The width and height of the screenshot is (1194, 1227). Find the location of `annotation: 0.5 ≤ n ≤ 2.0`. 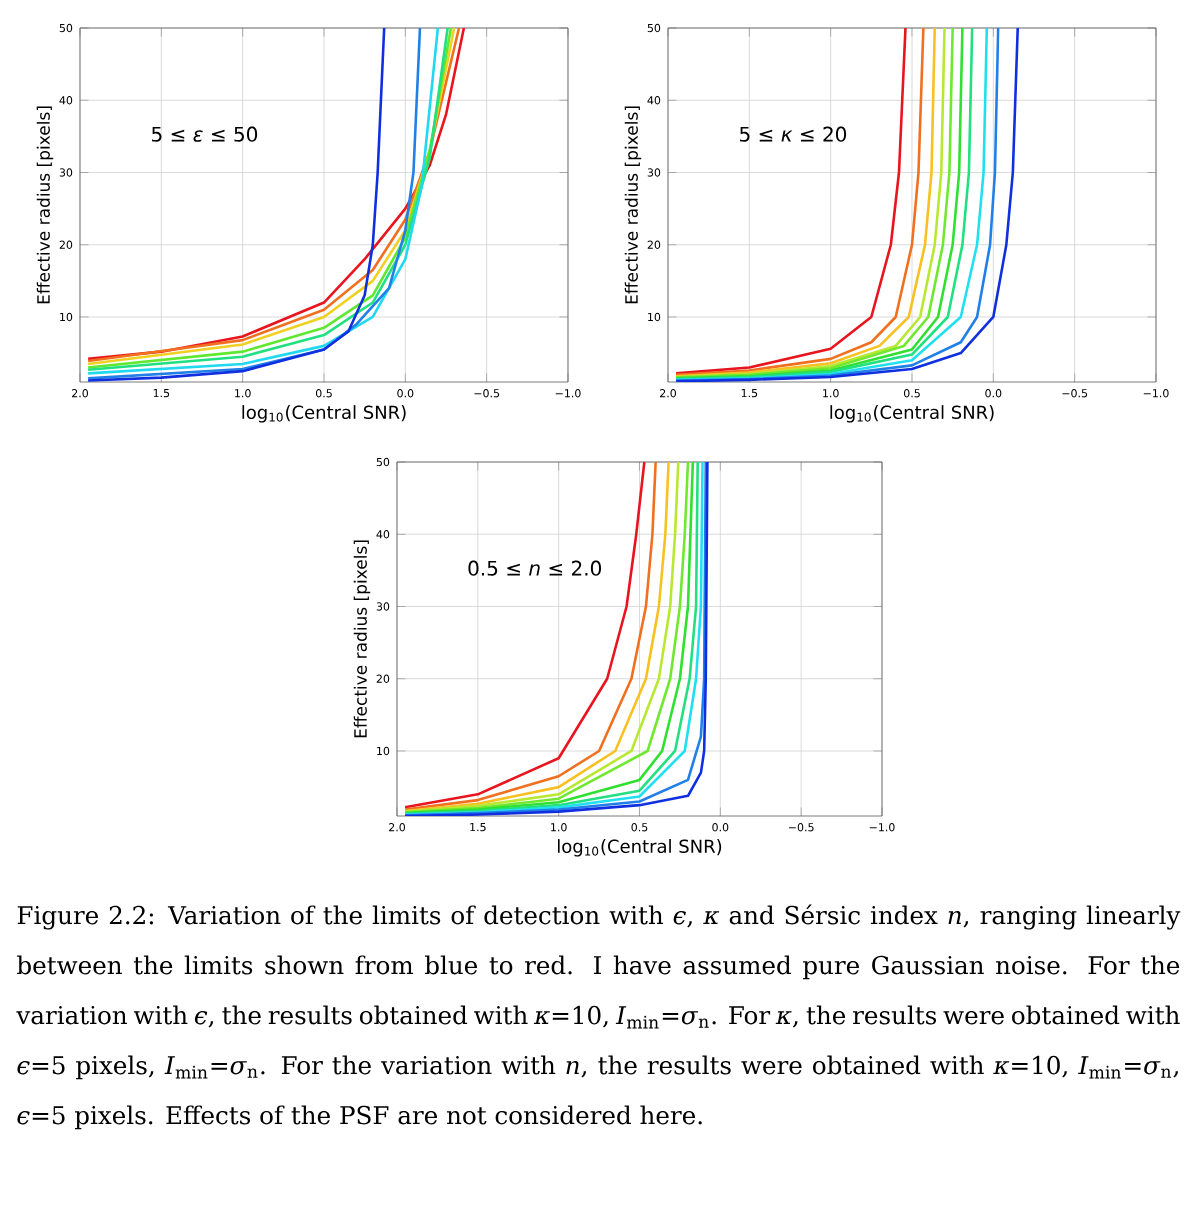

annotation: 0.5 ≤ n ≤ 2.0 is located at coordinates (535, 568).